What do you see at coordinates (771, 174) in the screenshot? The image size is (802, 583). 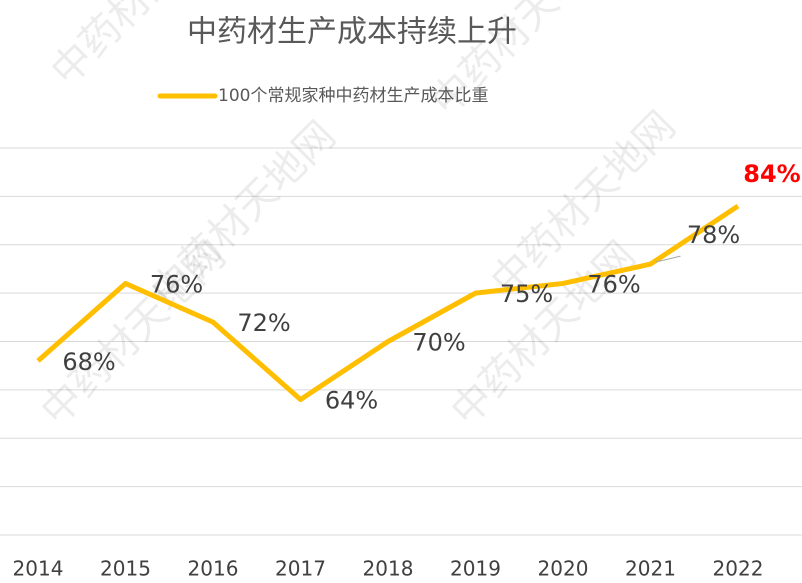 I see `data-label: 84%` at bounding box center [771, 174].